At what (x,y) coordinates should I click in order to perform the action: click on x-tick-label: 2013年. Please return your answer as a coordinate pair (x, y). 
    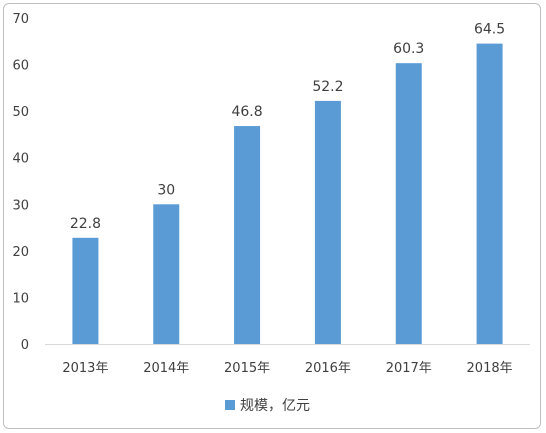
    Looking at the image, I should click on (85, 368).